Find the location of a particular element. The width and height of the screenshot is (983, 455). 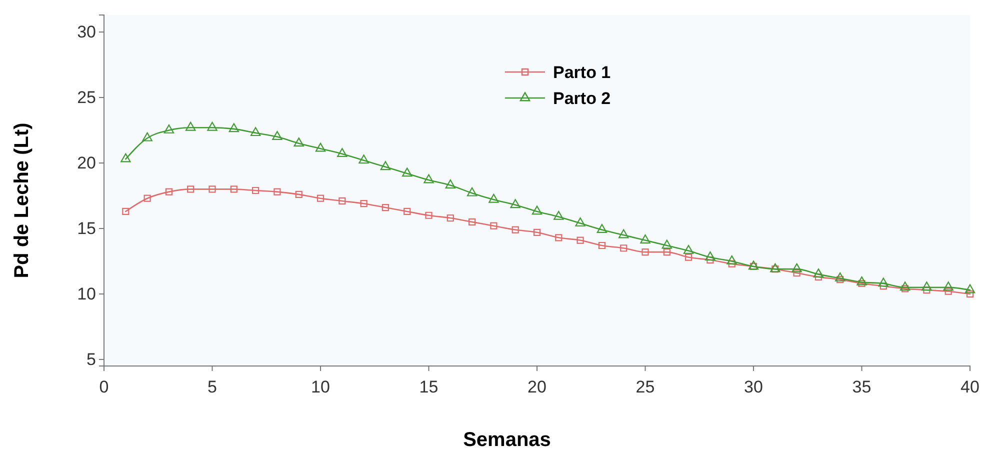

x-tick-label: 40 is located at coordinates (970, 387).